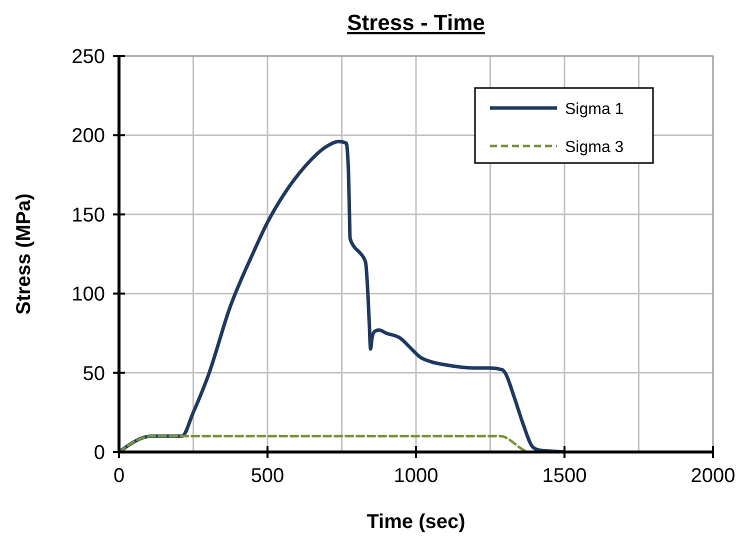  What do you see at coordinates (594, 109) in the screenshot?
I see `legend-label: Sigma 1` at bounding box center [594, 109].